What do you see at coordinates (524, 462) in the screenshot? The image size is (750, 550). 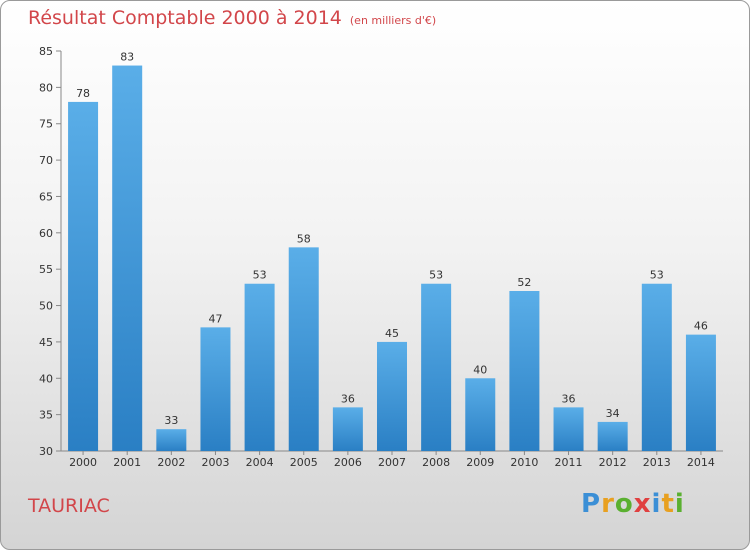 I see `x-tick-label: 2010` at bounding box center [524, 462].